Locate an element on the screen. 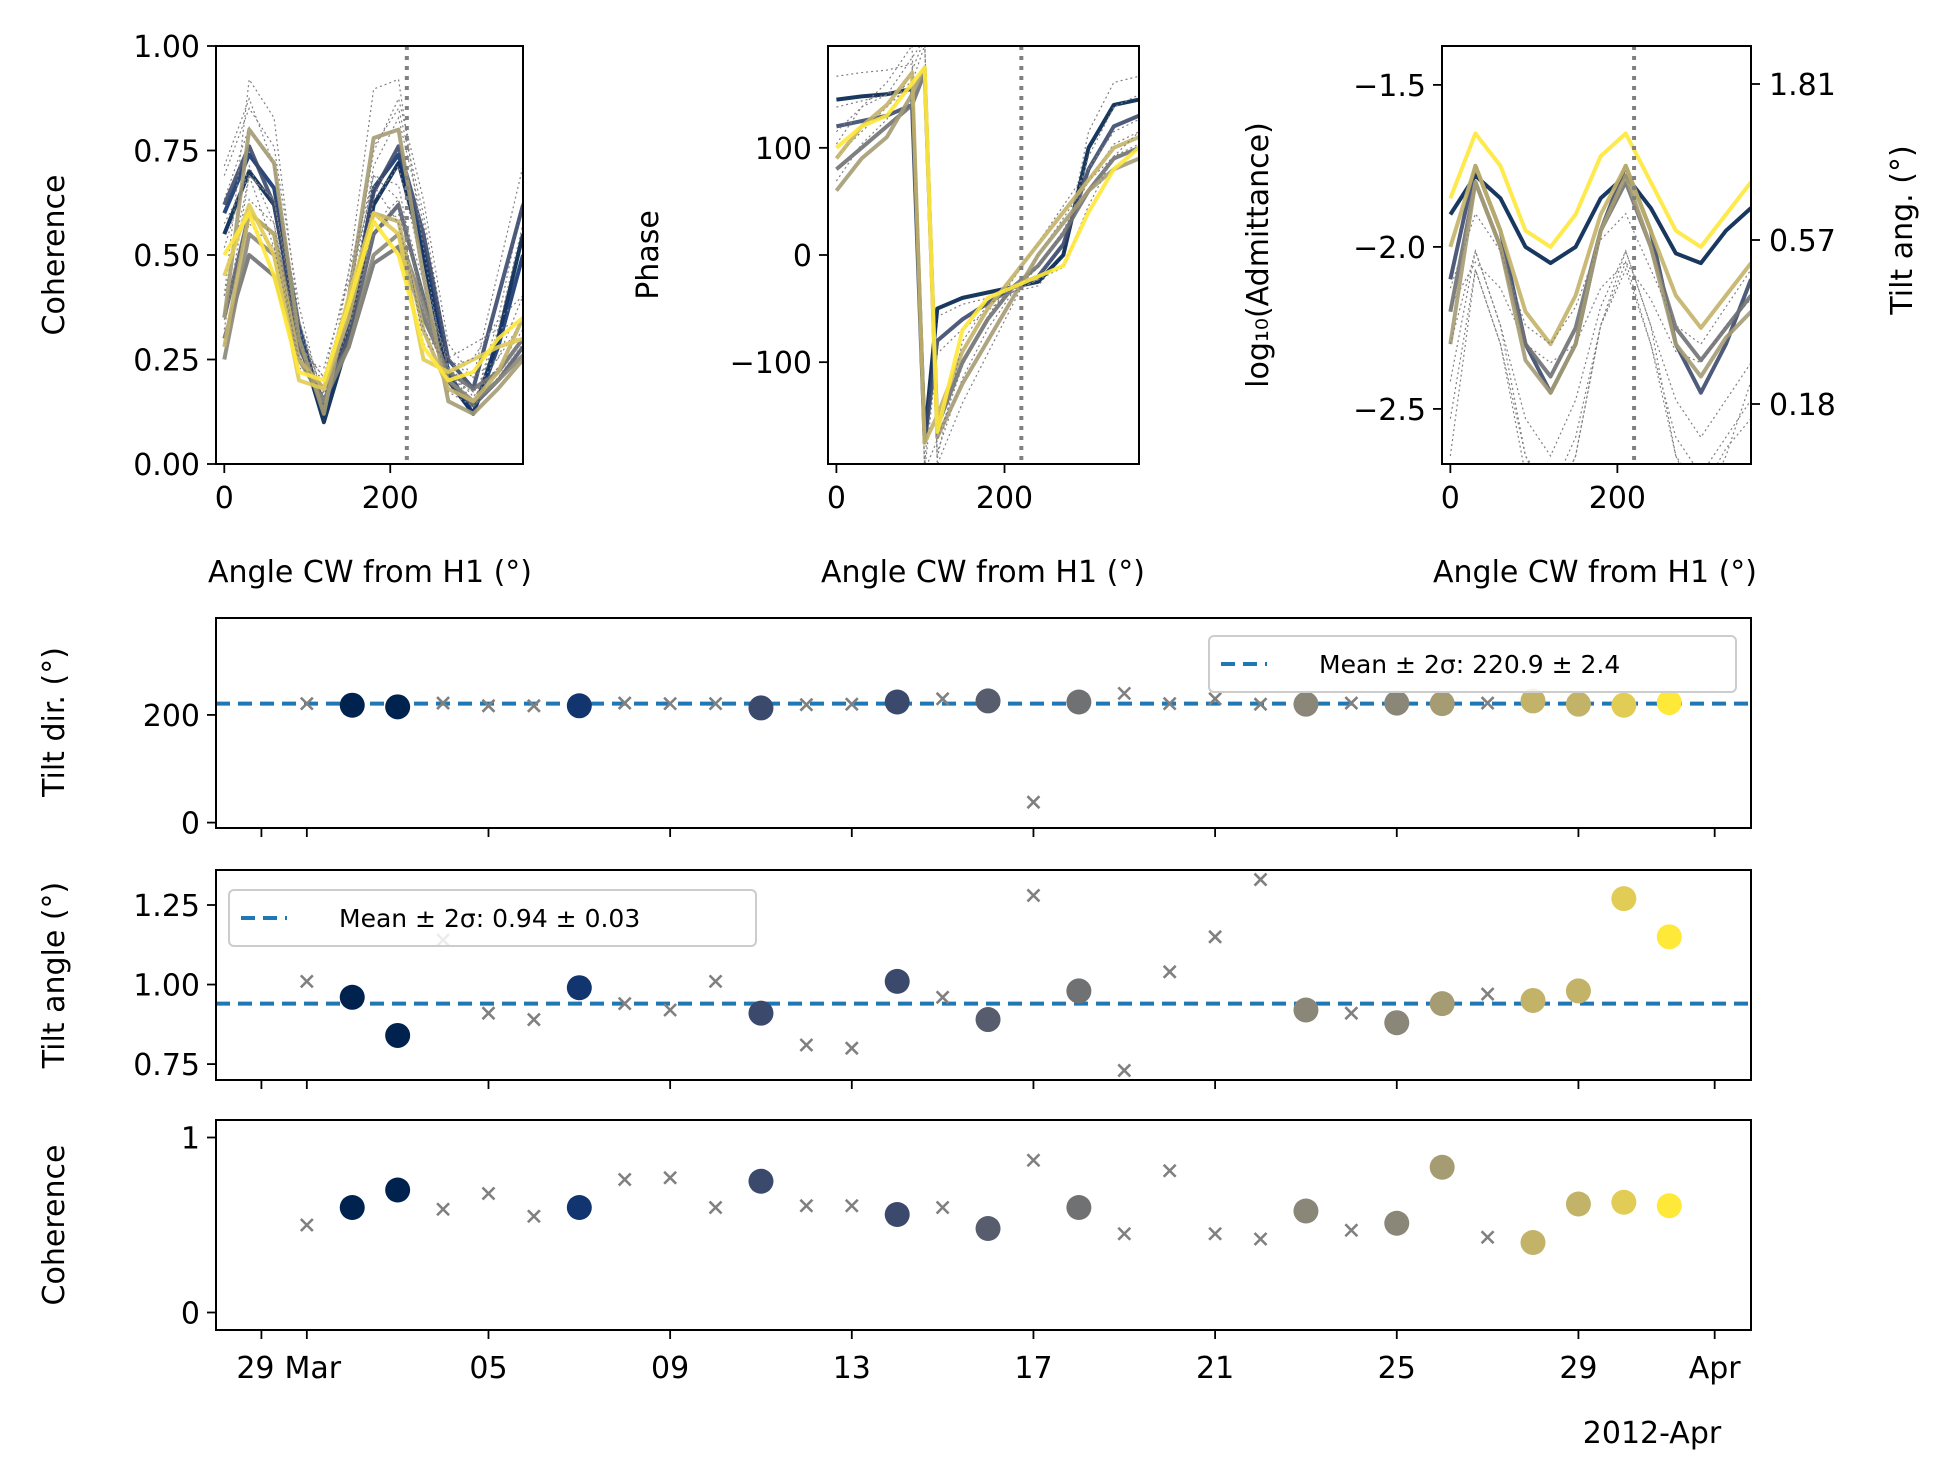  tilt-direction-ytick-label: 0 is located at coordinates (190, 824).